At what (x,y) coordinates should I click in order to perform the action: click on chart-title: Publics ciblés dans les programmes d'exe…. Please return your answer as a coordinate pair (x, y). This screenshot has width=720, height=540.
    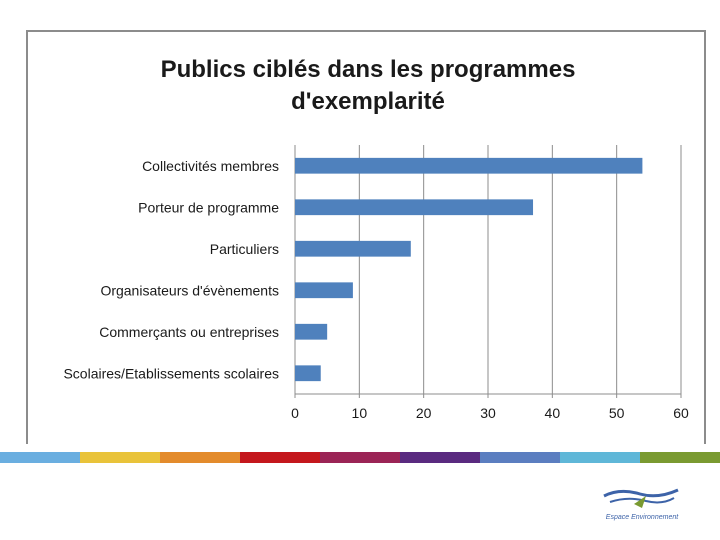
    Looking at the image, I should click on (368, 86).